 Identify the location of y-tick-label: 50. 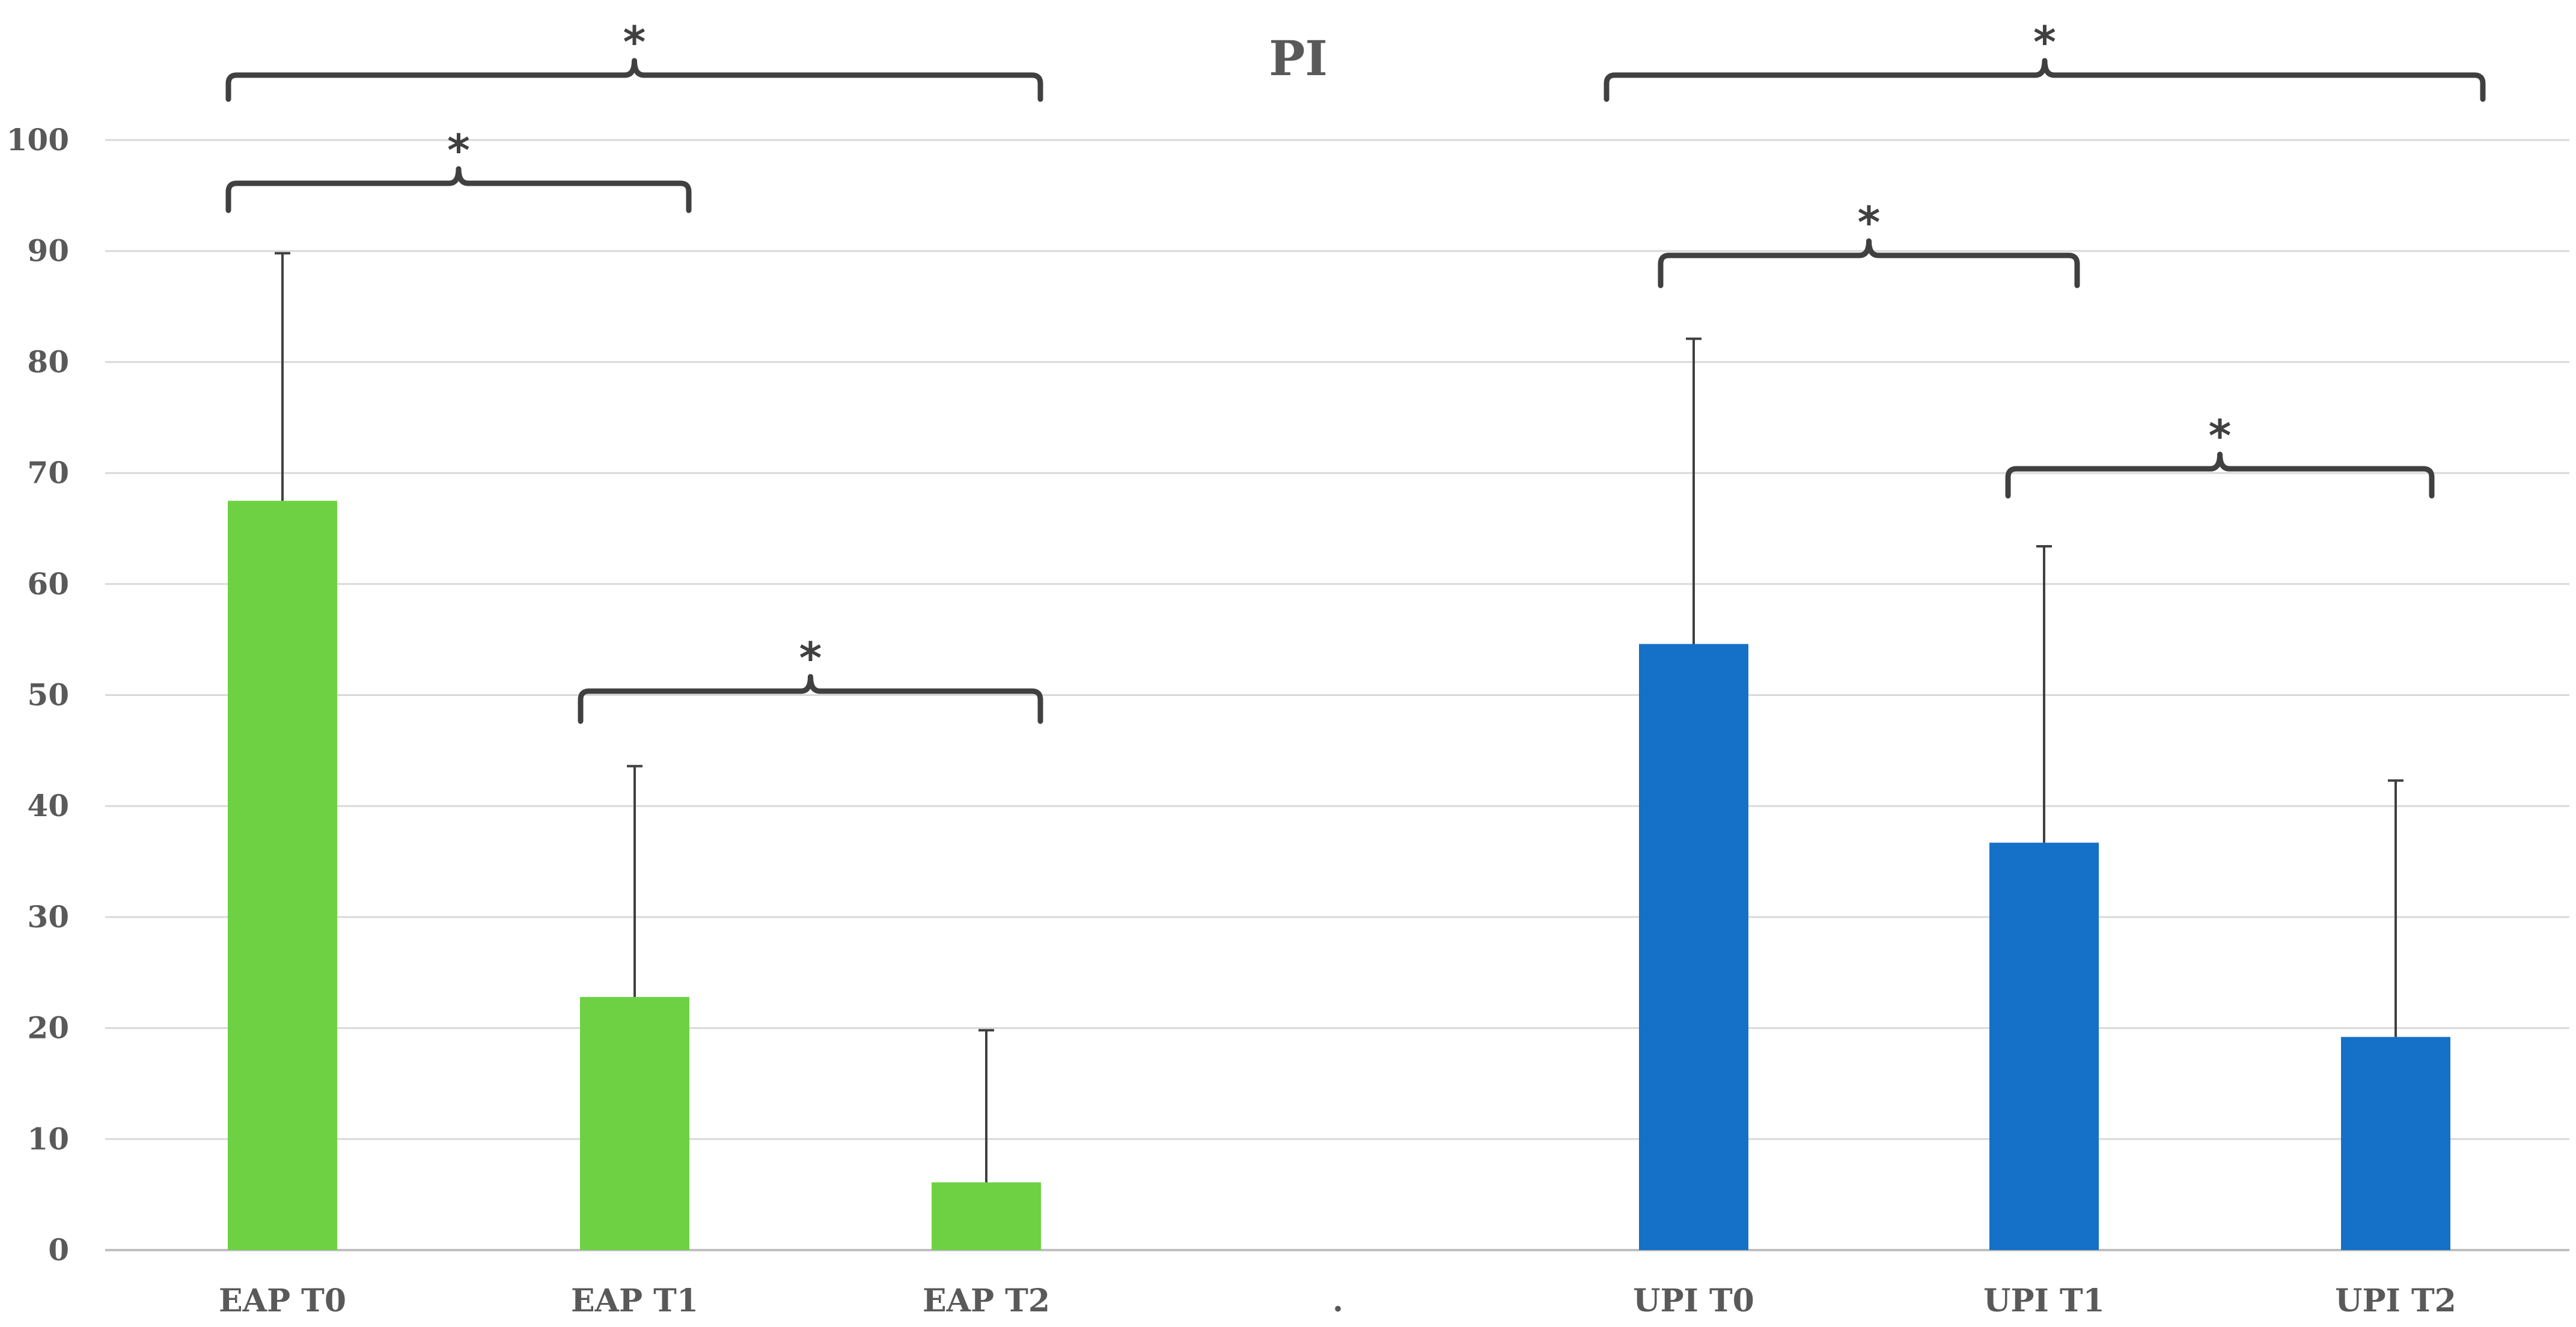
(48, 695).